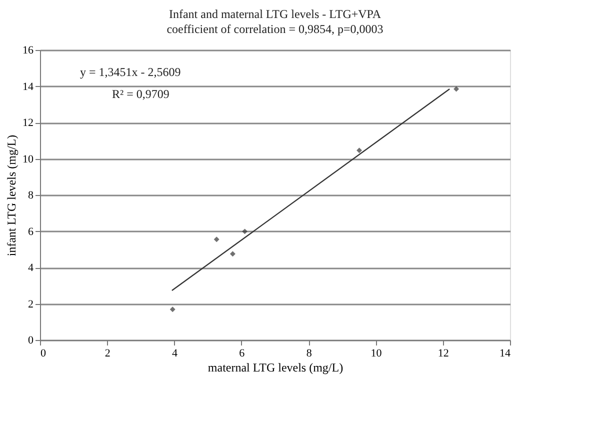 The height and width of the screenshot is (426, 604). I want to click on annotation: y = 1,3451x - 2,5609, so click(130, 72).